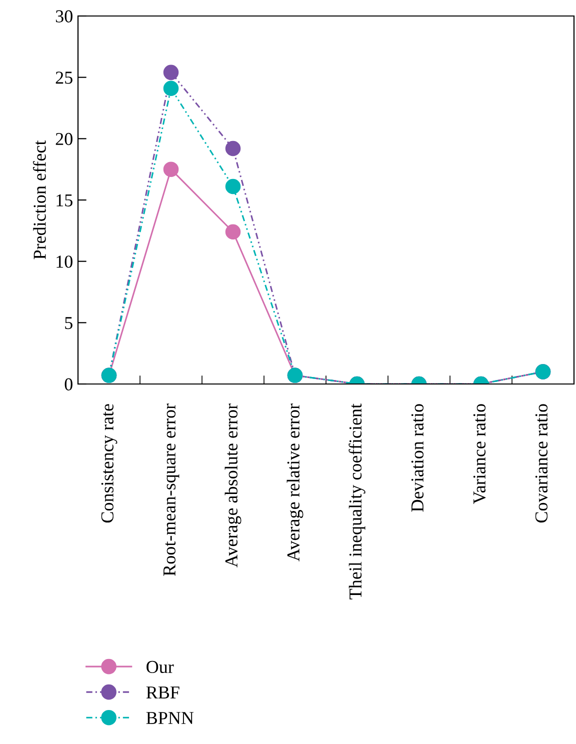 This screenshot has width=576, height=744. I want to click on x-tick-label: Theil inequality coefficient, so click(357, 502).